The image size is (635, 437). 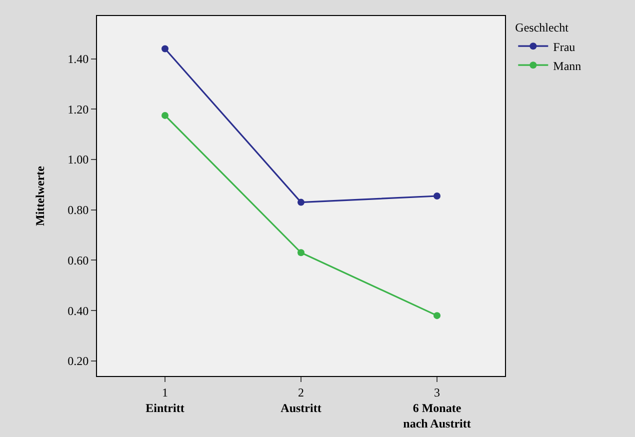 What do you see at coordinates (437, 408) in the screenshot?
I see `x-tick-label: 3 6 Monate nach Austritt` at bounding box center [437, 408].